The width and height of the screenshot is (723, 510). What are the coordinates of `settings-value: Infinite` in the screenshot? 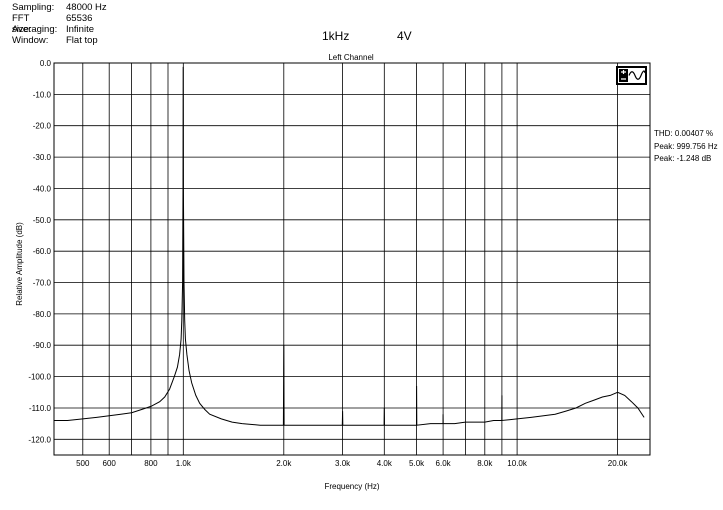 It's located at (80, 29).